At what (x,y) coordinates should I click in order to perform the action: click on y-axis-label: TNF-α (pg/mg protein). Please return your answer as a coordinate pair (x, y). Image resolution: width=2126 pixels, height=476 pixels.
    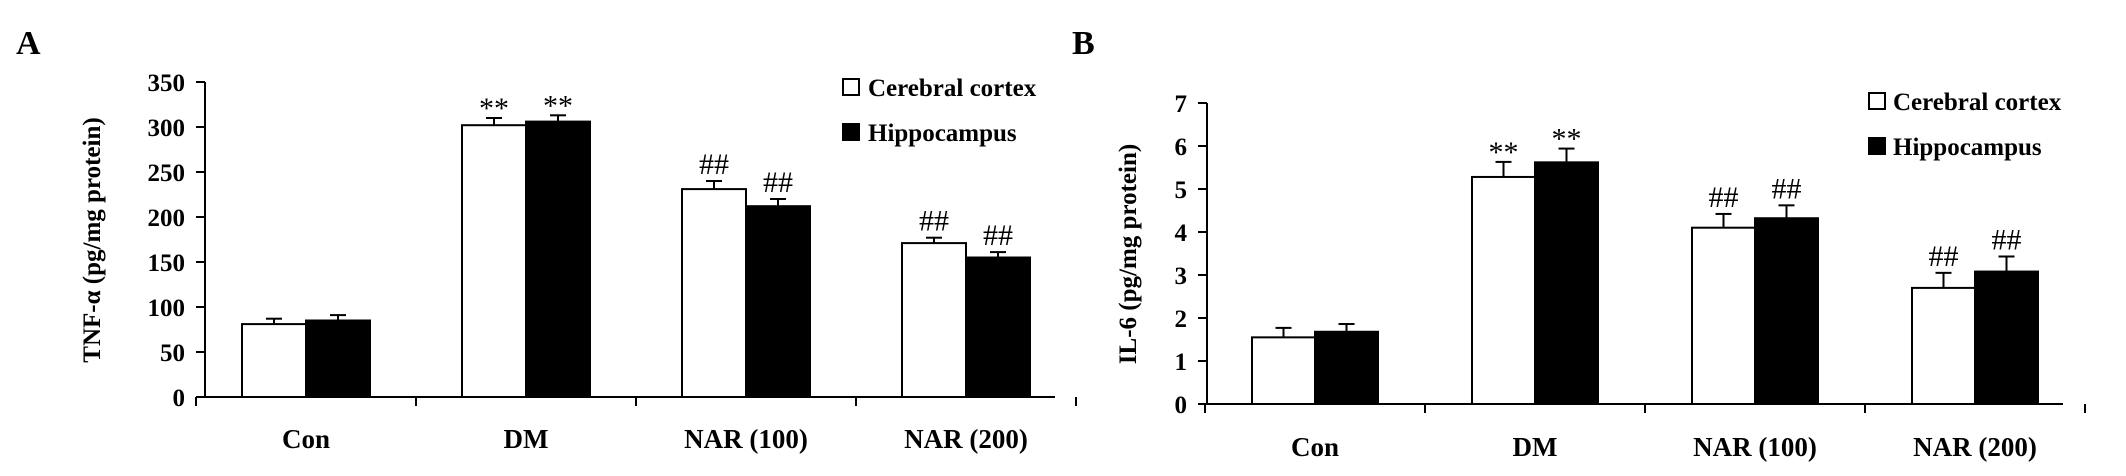
    Looking at the image, I should click on (92, 239).